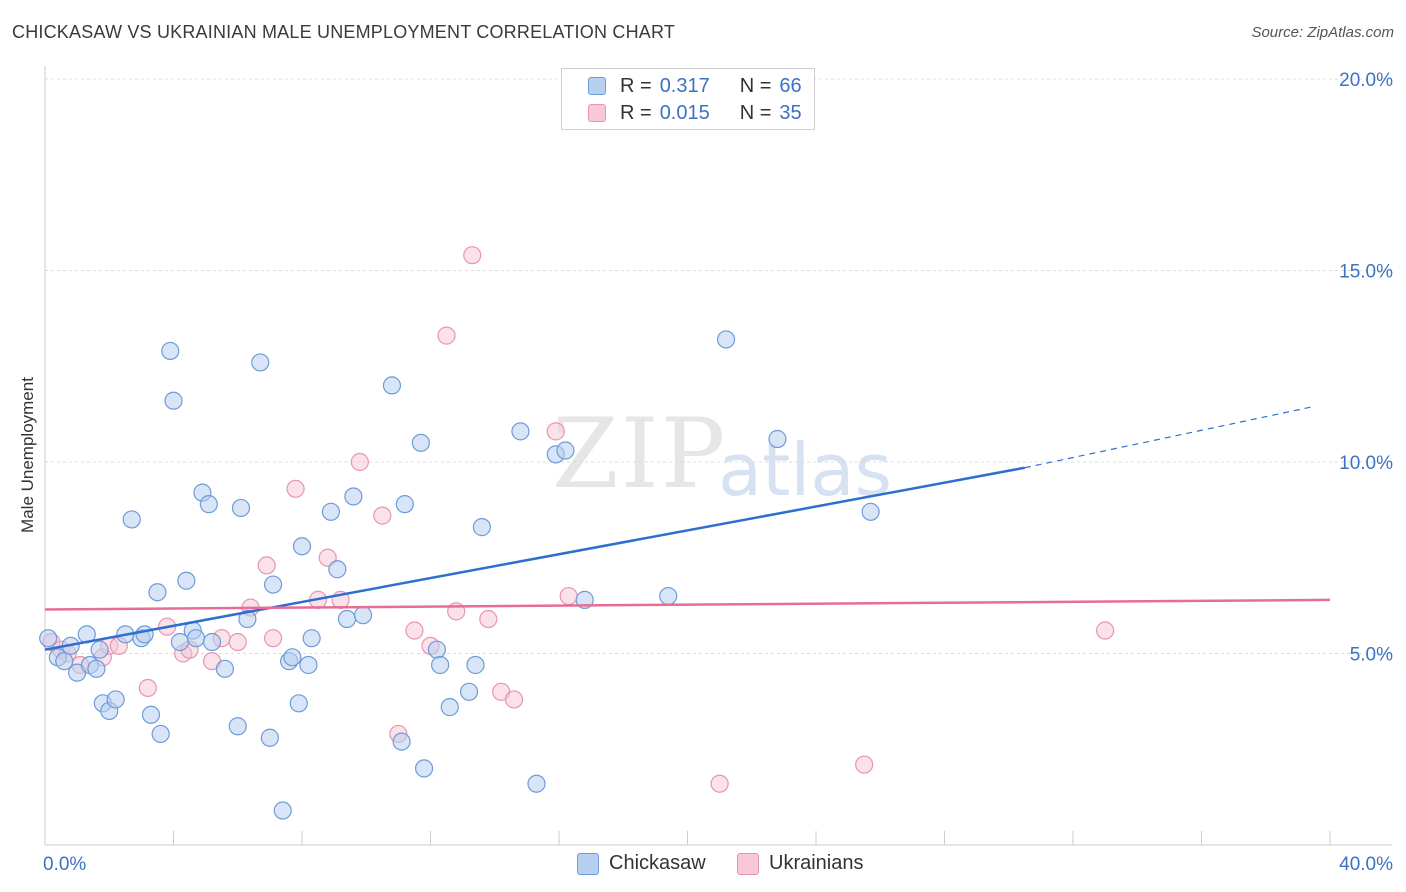 This screenshot has width=1406, height=892. I want to click on legend-n-value: 35, so click(790, 112).